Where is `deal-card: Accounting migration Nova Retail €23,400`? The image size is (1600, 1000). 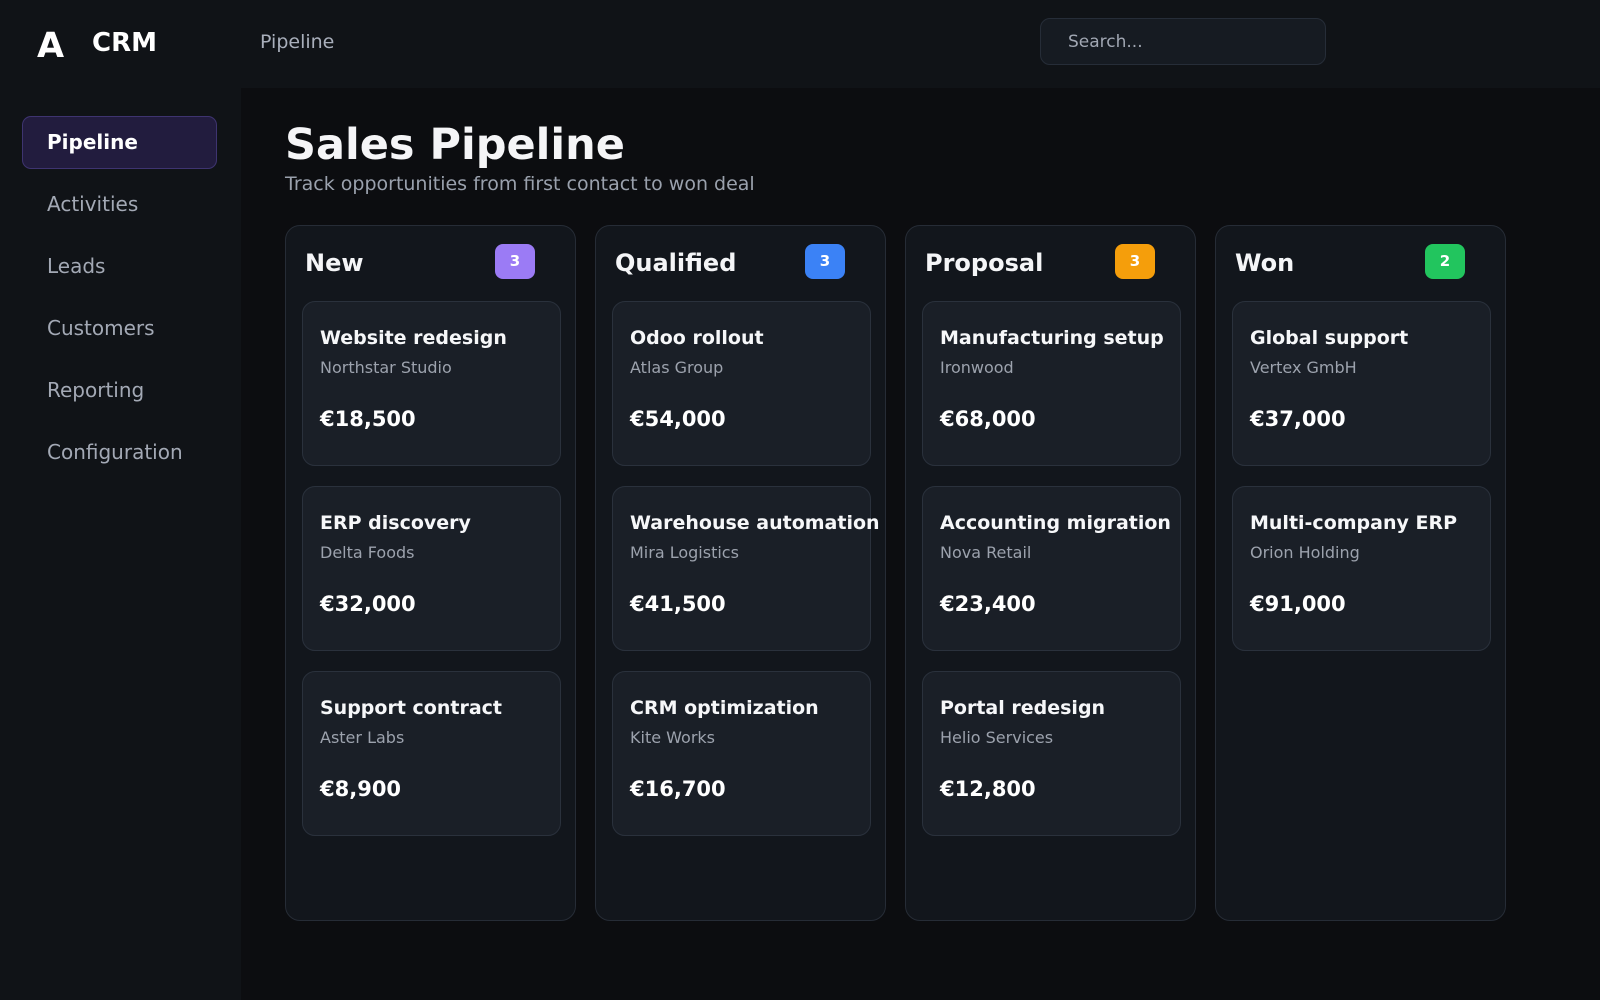
deal-card: Accounting migration Nova Retail €23,400 is located at coordinates (1051, 568).